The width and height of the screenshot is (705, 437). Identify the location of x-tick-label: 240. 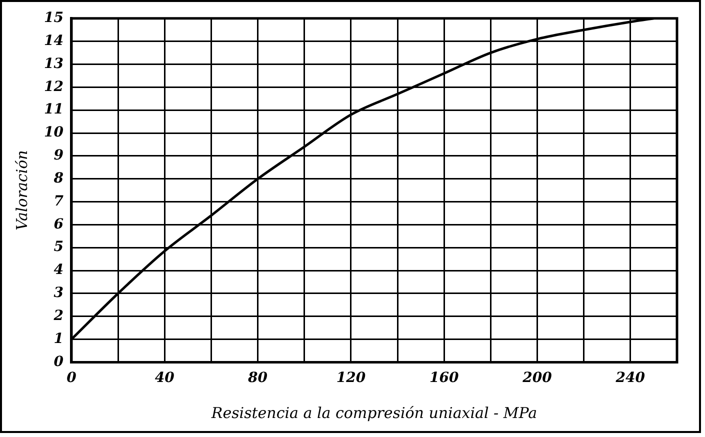
(630, 378).